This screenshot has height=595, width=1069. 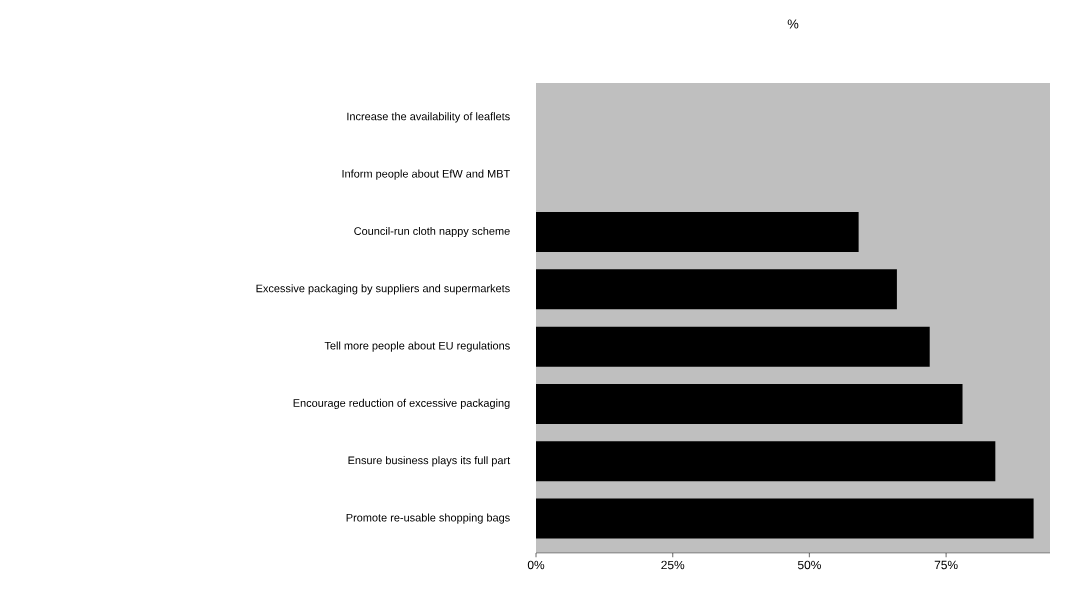 What do you see at coordinates (809, 565) in the screenshot?
I see `x-tick-label: 50%` at bounding box center [809, 565].